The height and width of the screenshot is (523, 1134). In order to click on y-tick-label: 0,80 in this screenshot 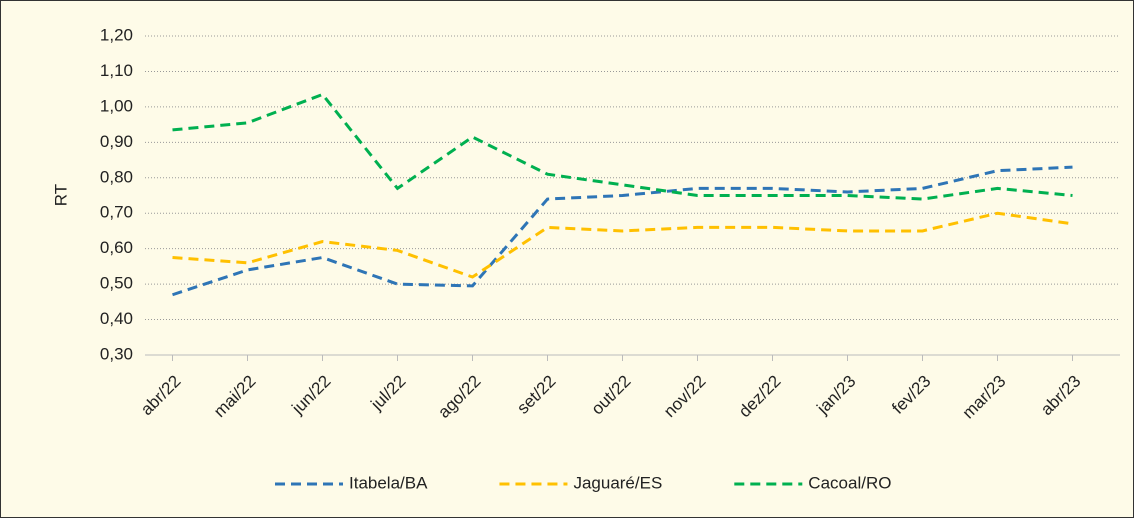, I will do `click(116, 176)`.